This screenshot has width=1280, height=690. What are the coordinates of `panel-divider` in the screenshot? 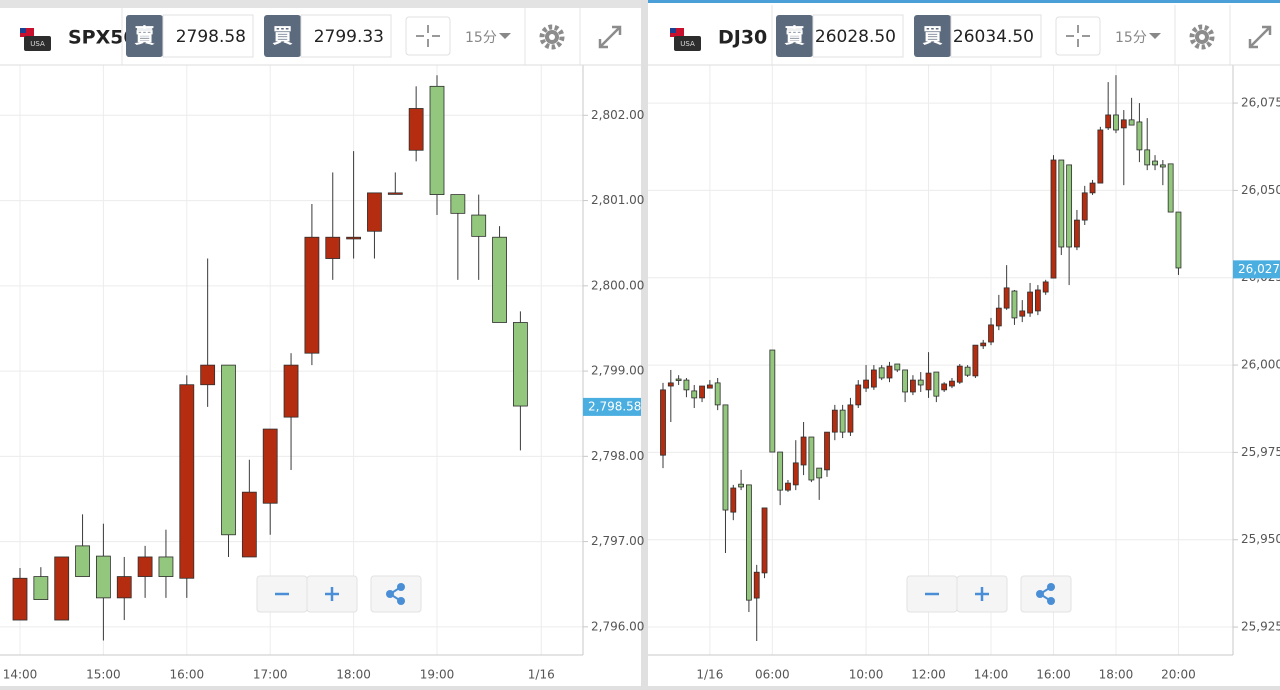 It's located at (644, 345).